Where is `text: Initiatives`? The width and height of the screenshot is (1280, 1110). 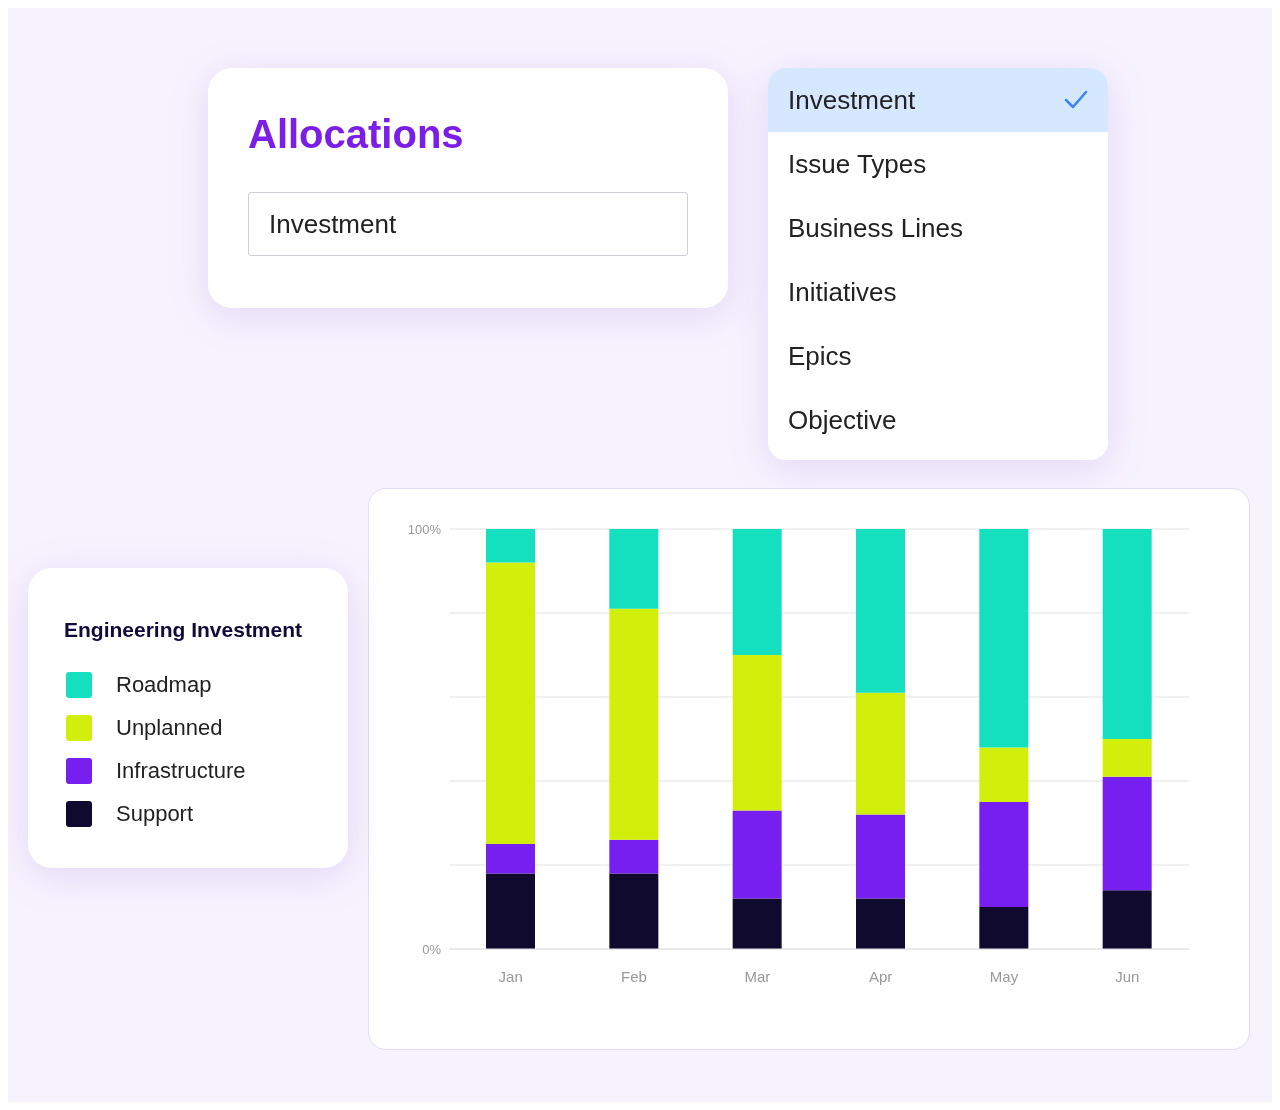
text: Initiatives is located at coordinates (842, 292).